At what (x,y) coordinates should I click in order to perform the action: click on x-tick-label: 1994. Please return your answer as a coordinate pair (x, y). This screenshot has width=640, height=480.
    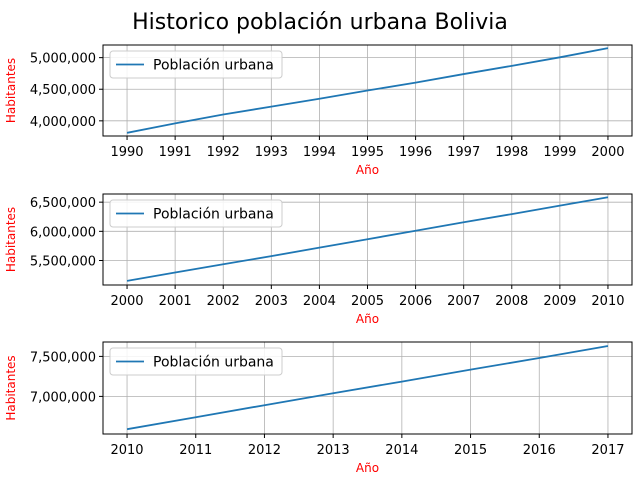
    Looking at the image, I should click on (319, 152).